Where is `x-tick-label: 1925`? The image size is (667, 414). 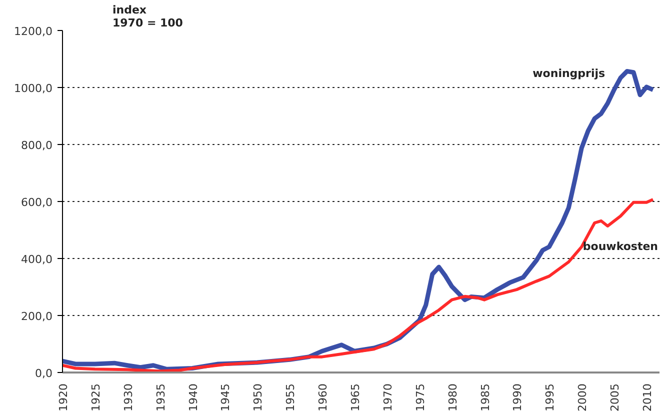
x-tick-label: 1925 is located at coordinates (95, 397).